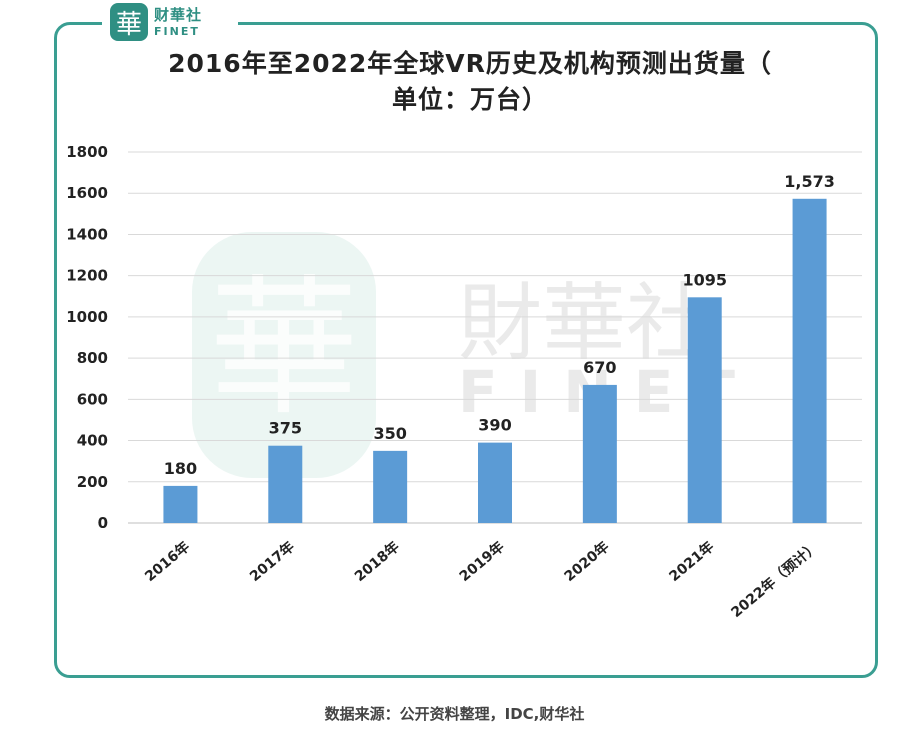  Describe the element at coordinates (92, 441) in the screenshot. I see `y-tick-label: 400` at that location.